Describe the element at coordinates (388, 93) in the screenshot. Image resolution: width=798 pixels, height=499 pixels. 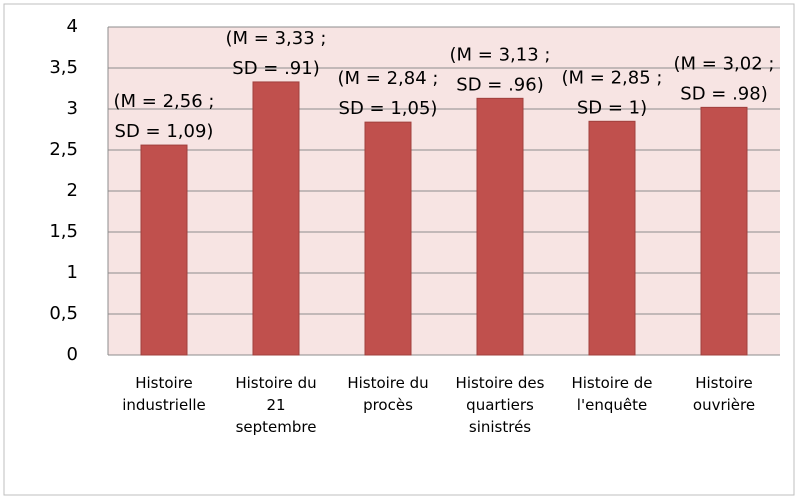
I see `value-label: (M = 2,84 ; SD = 1,05)` at that location.